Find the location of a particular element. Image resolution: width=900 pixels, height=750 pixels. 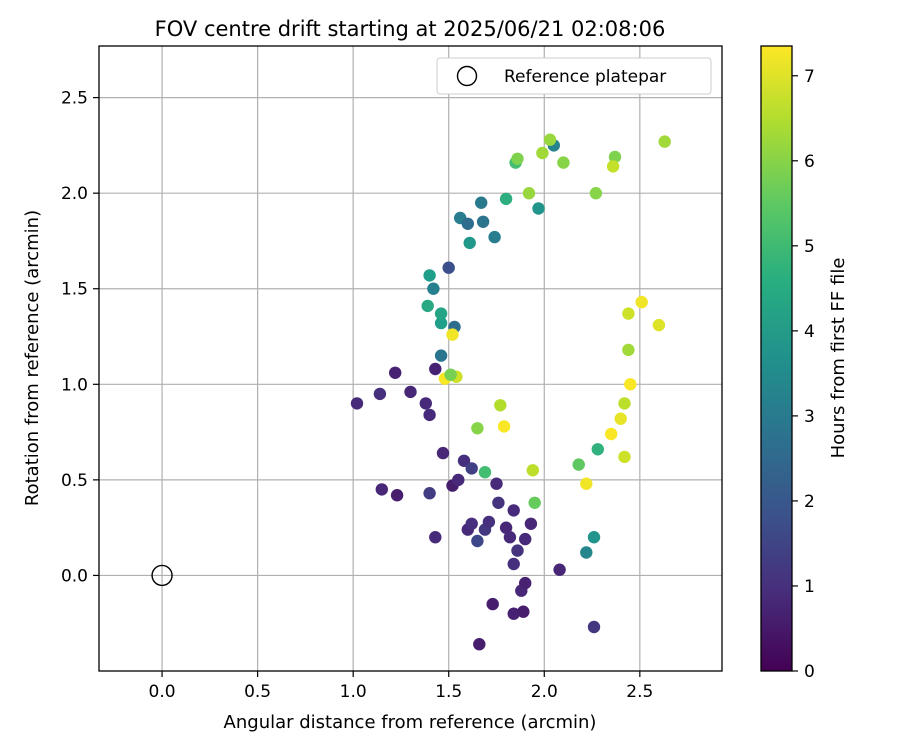

x-tick-label: 1.0 is located at coordinates (353, 692).